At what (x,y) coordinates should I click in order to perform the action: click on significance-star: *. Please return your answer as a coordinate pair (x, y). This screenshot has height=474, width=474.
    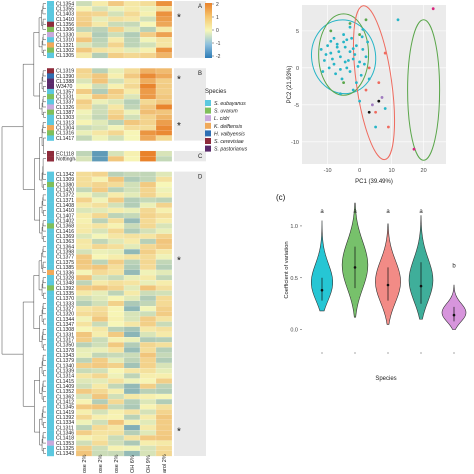
    Looking at the image, I should click on (179, 126).